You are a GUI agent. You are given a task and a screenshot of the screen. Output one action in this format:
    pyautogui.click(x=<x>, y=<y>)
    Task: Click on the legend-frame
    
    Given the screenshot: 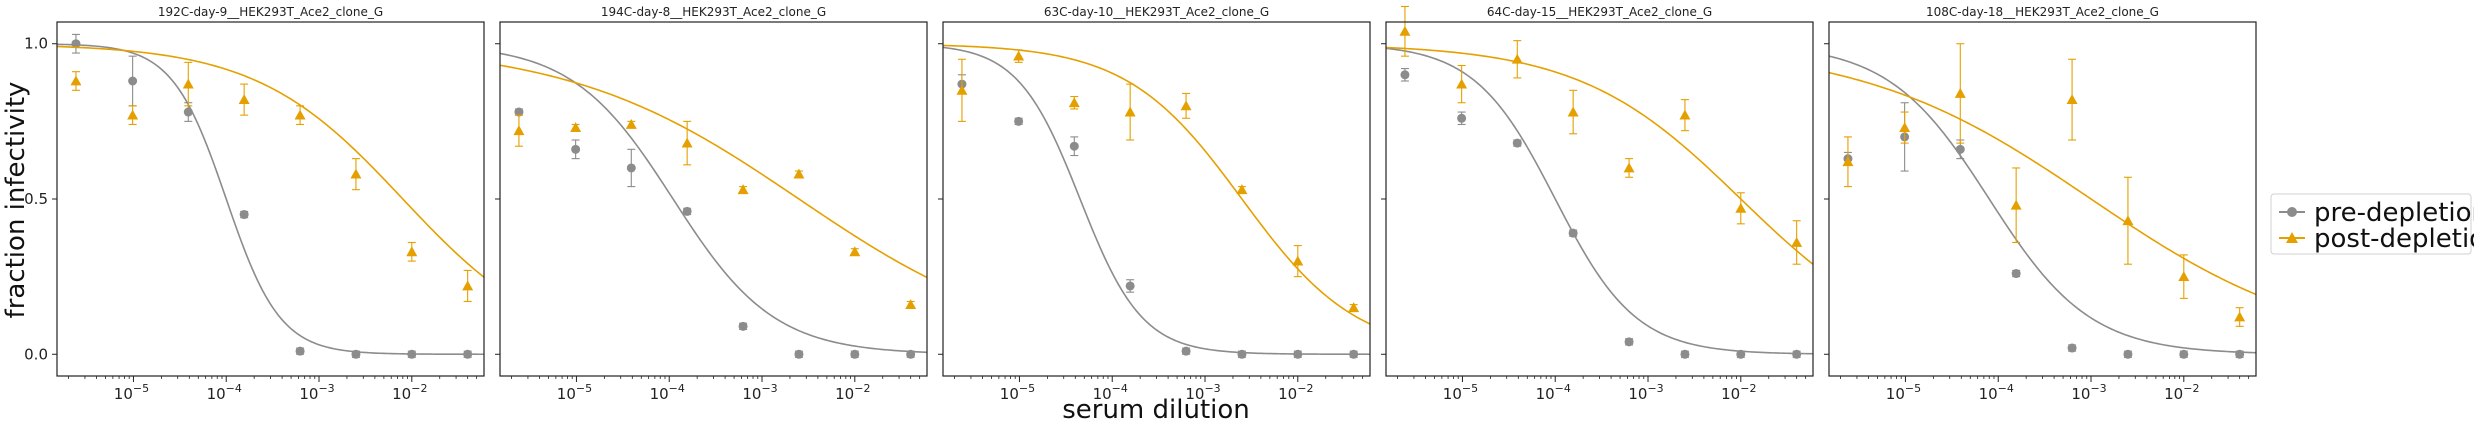 What is the action you would take?
    pyautogui.click(x=2371, y=224)
    